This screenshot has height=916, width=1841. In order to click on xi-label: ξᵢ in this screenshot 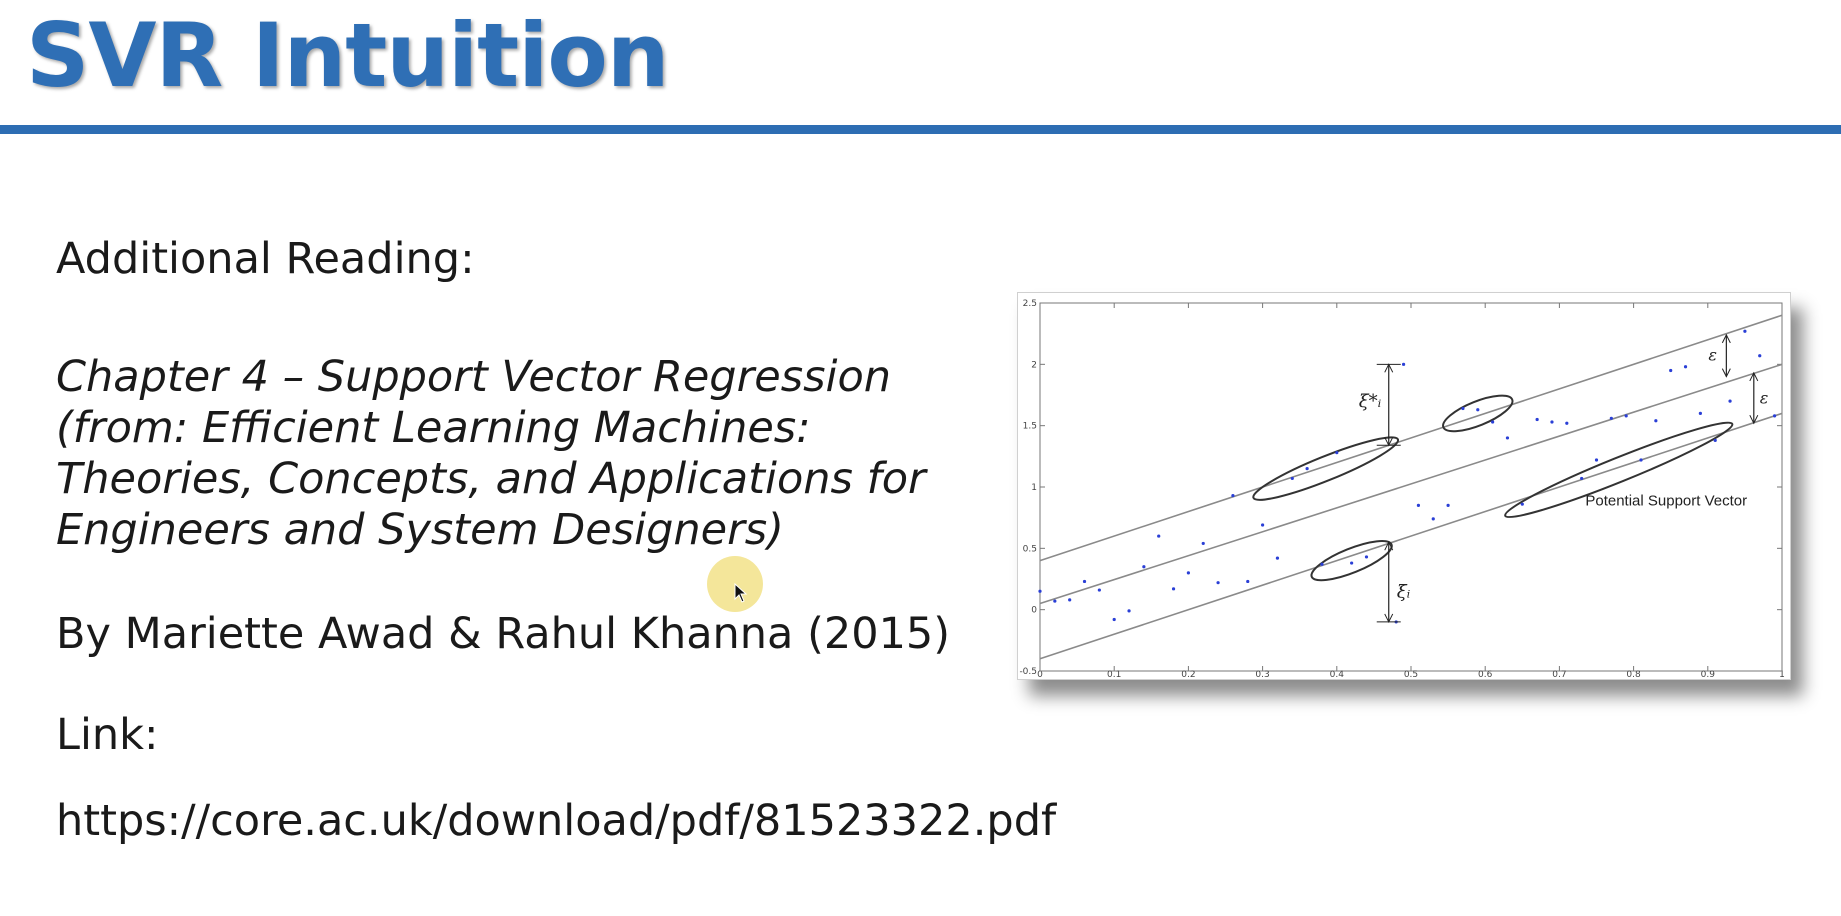, I will do `click(1404, 591)`.